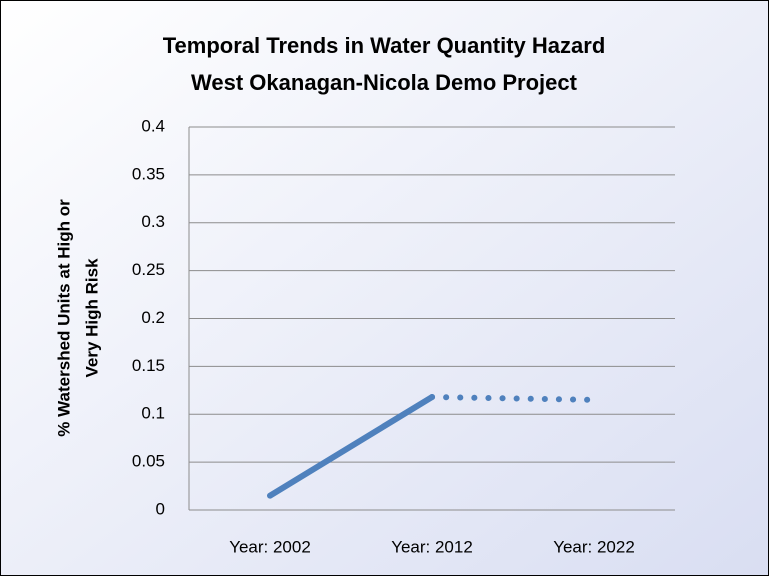  I want to click on y-tick-label: 0, so click(160, 508).